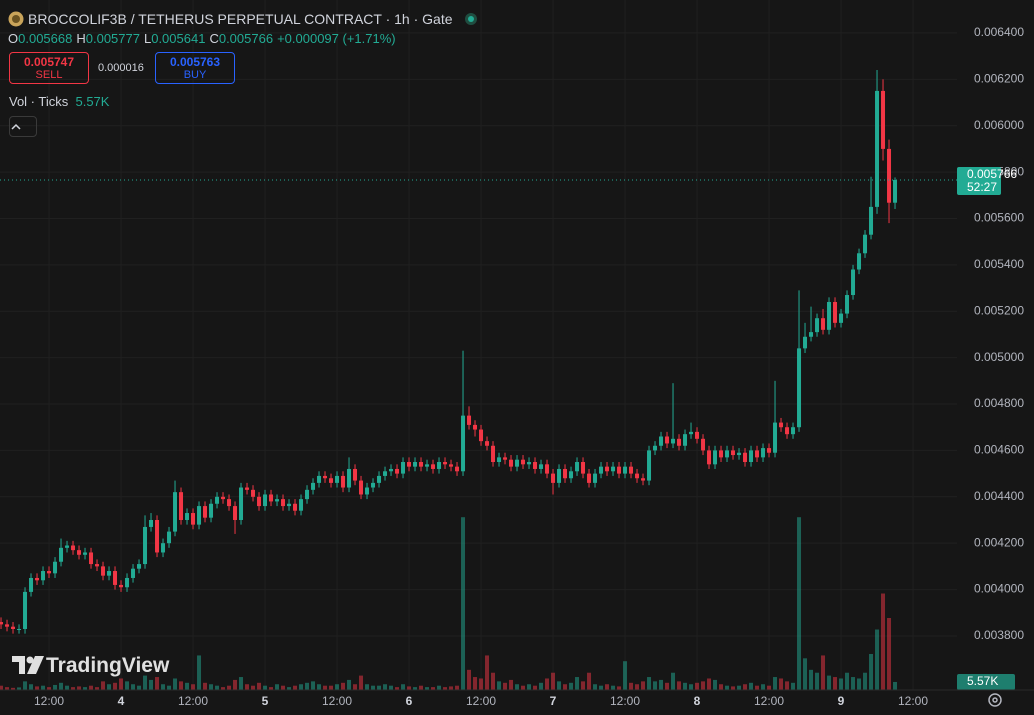  I want to click on ohlc-value: 0.005766, so click(246, 38).